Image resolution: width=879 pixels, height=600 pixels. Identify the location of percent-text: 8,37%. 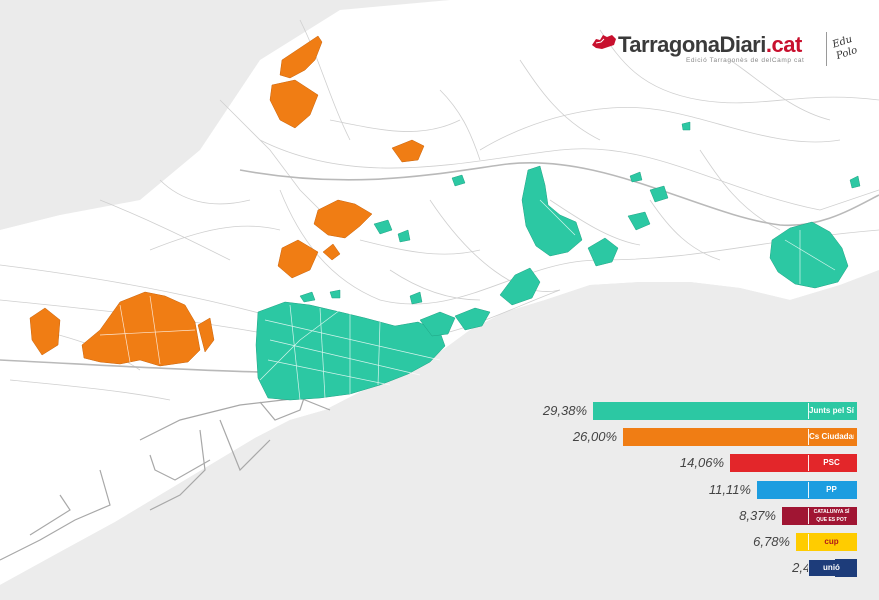
(757, 515).